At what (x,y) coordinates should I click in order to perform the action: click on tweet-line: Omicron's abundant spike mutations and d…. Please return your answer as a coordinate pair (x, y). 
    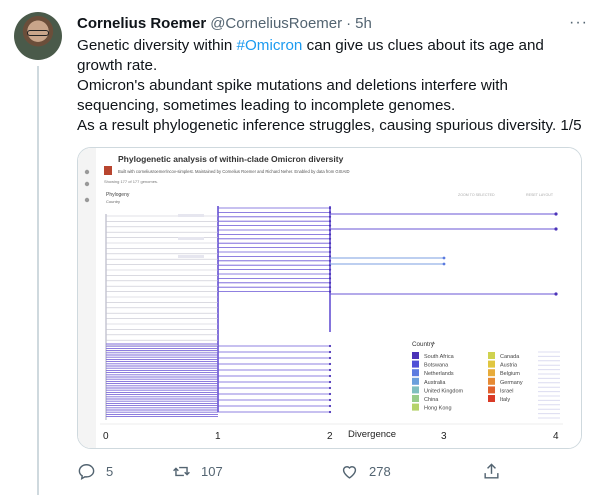
    Looking at the image, I should click on (292, 85).